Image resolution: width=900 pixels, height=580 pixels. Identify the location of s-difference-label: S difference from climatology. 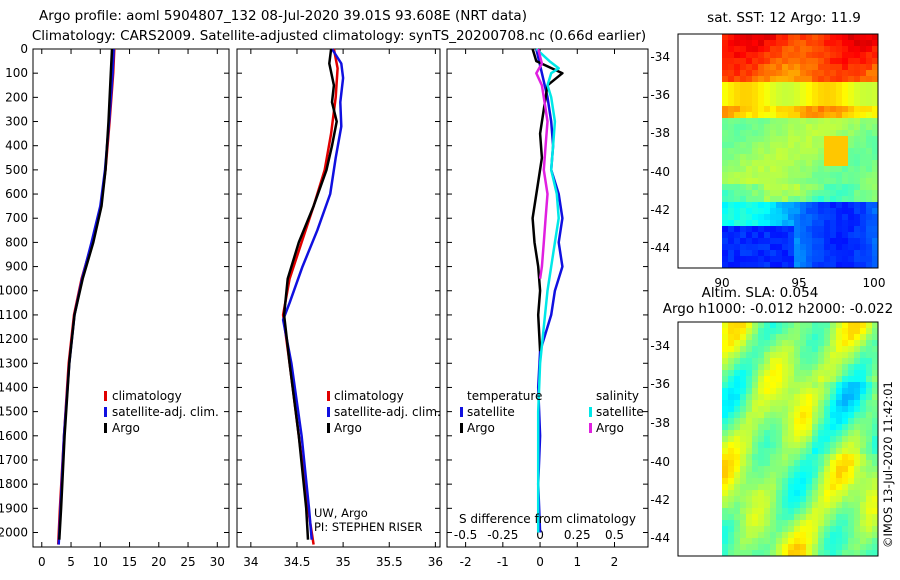
(547, 519).